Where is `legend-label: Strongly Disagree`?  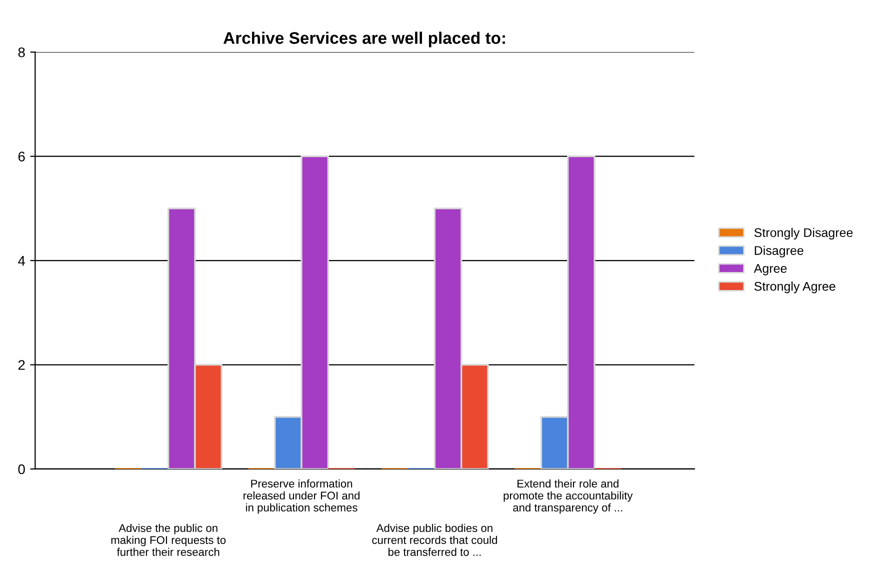
legend-label: Strongly Disagree is located at coordinates (803, 234).